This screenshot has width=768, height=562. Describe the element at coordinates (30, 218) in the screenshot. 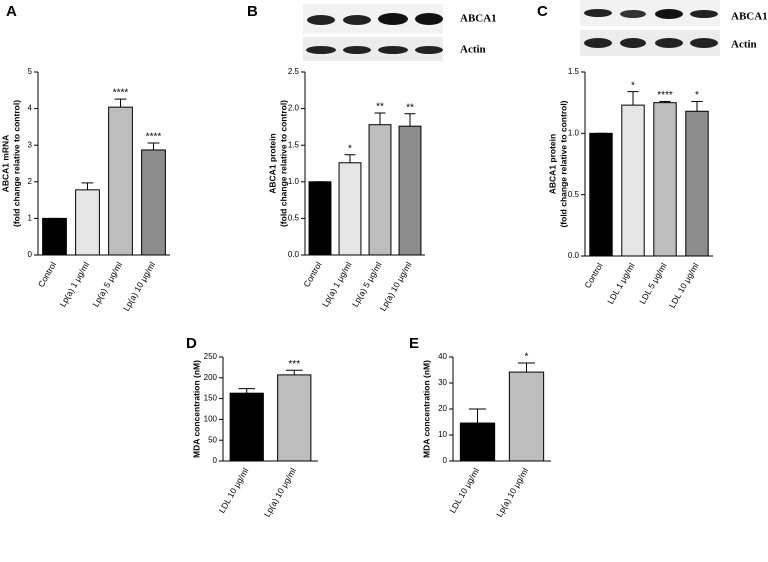

I see `y-tick-label: 1` at that location.